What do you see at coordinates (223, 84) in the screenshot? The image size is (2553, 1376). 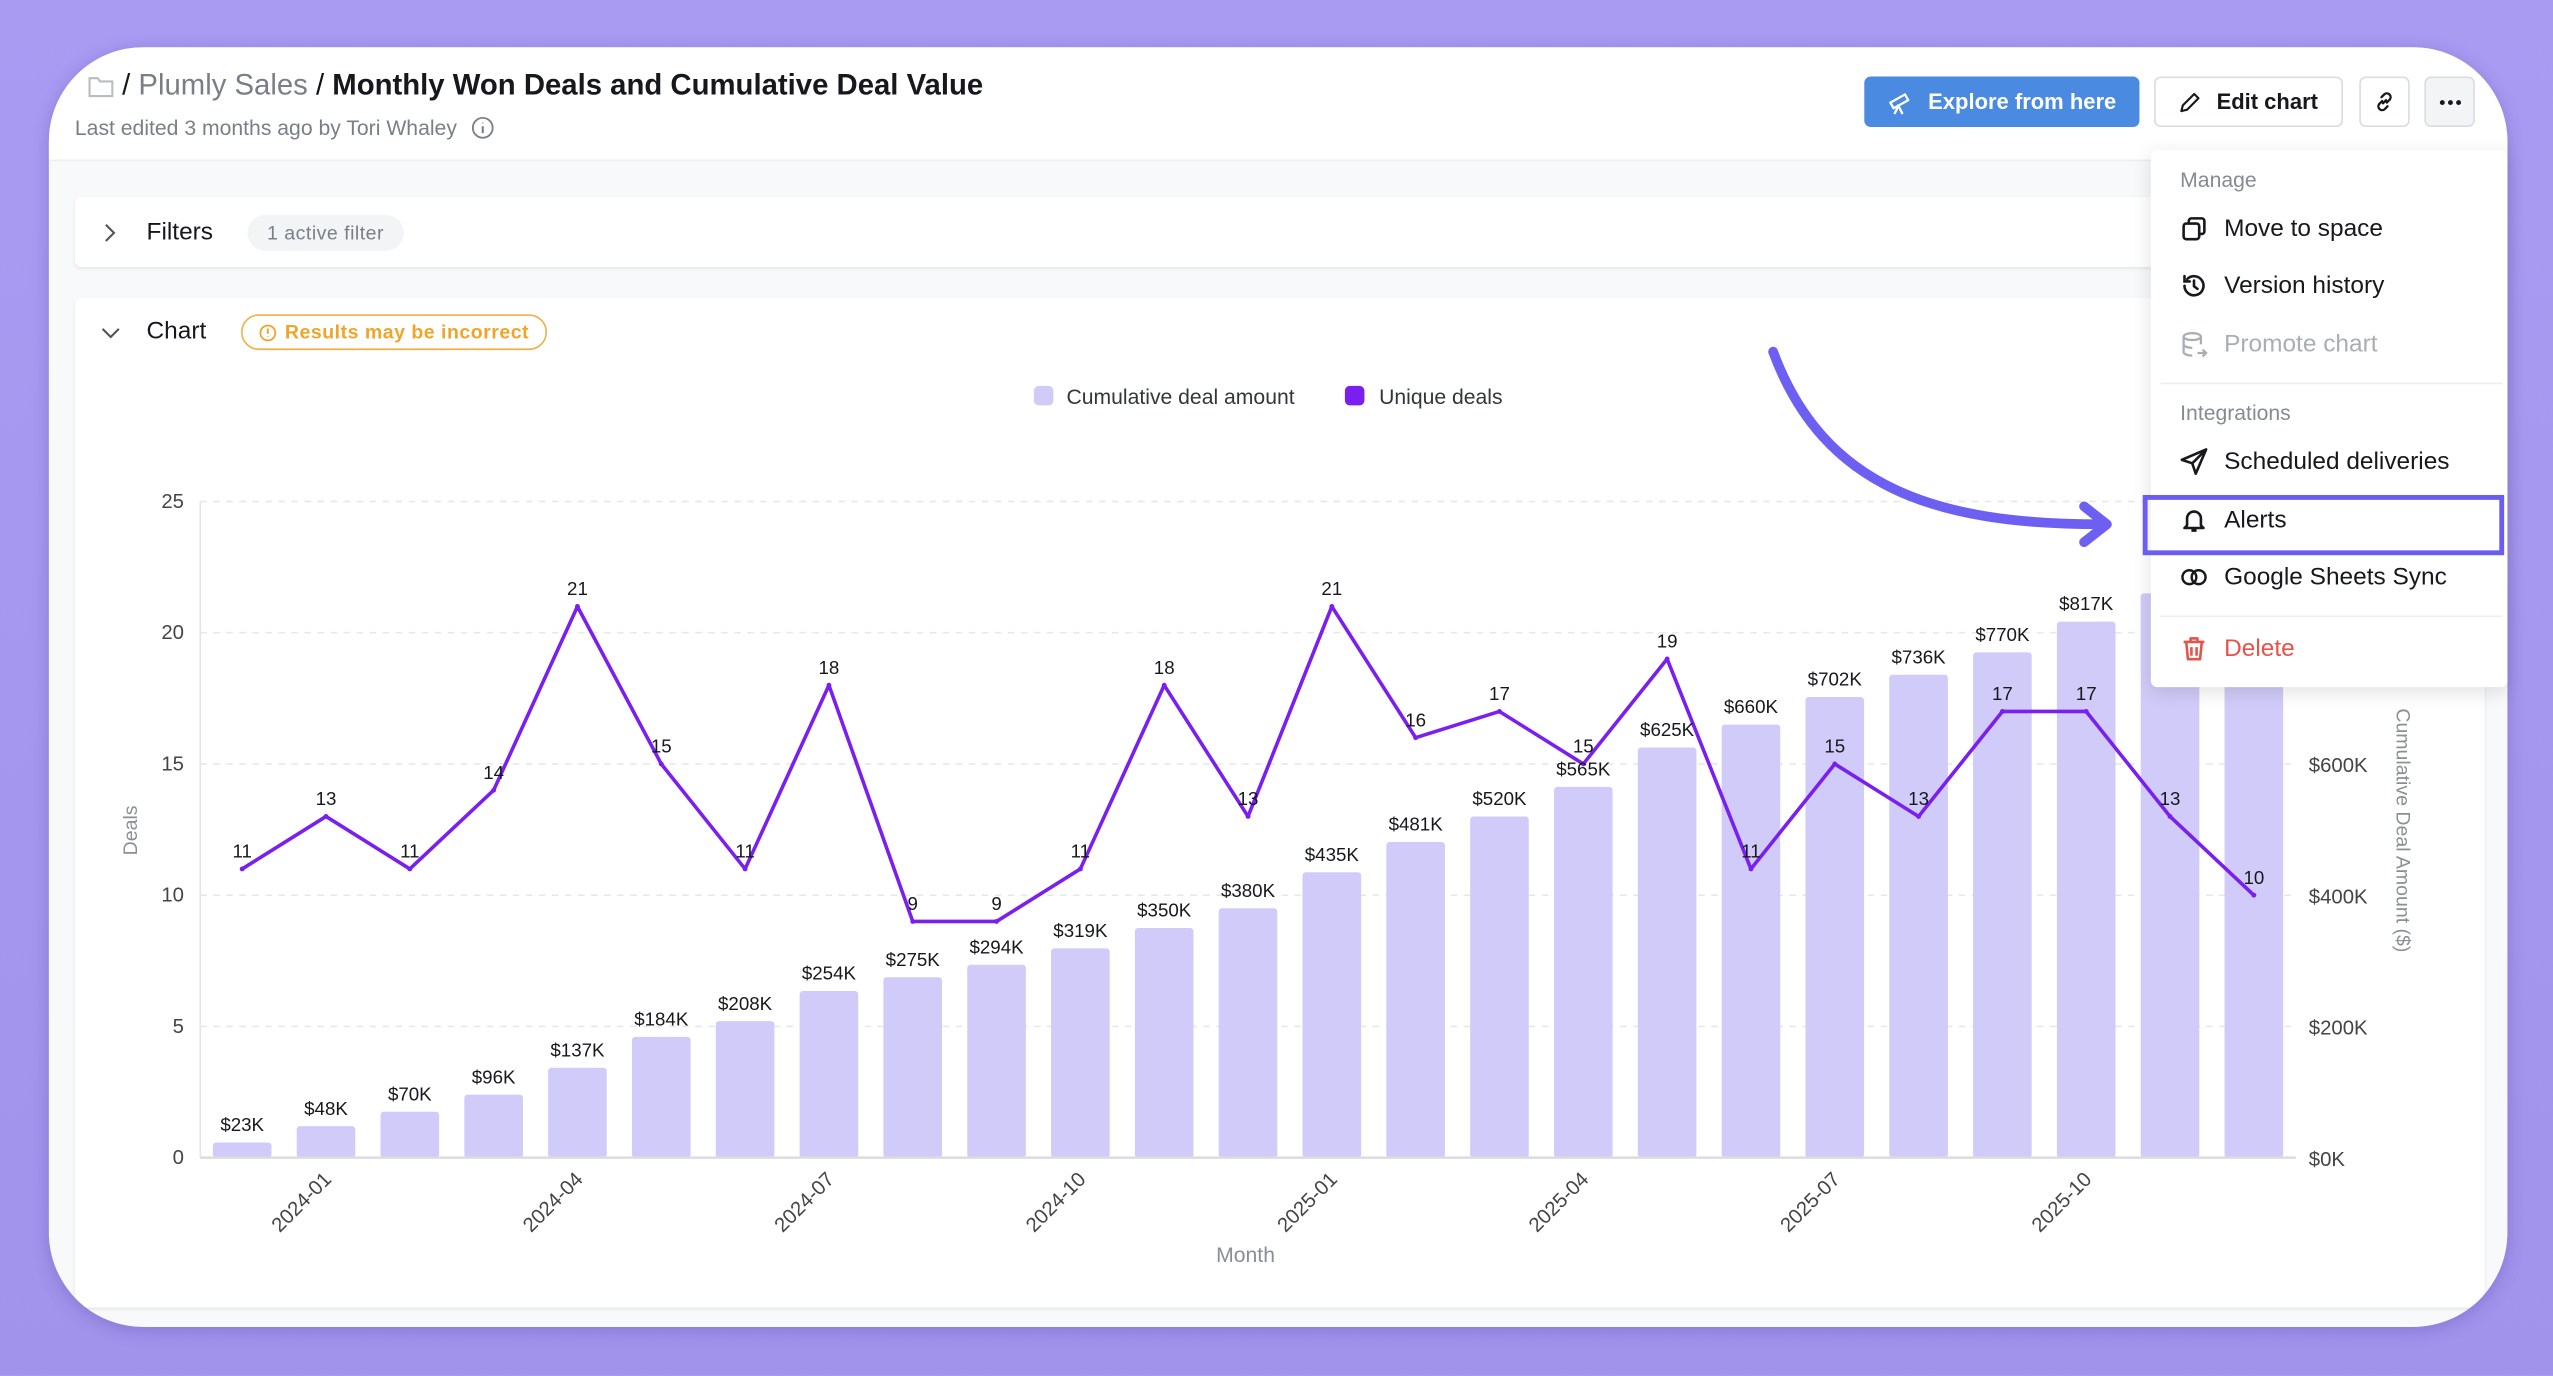 I see `breadcrumb-space-link: Plumly Sales` at bounding box center [223, 84].